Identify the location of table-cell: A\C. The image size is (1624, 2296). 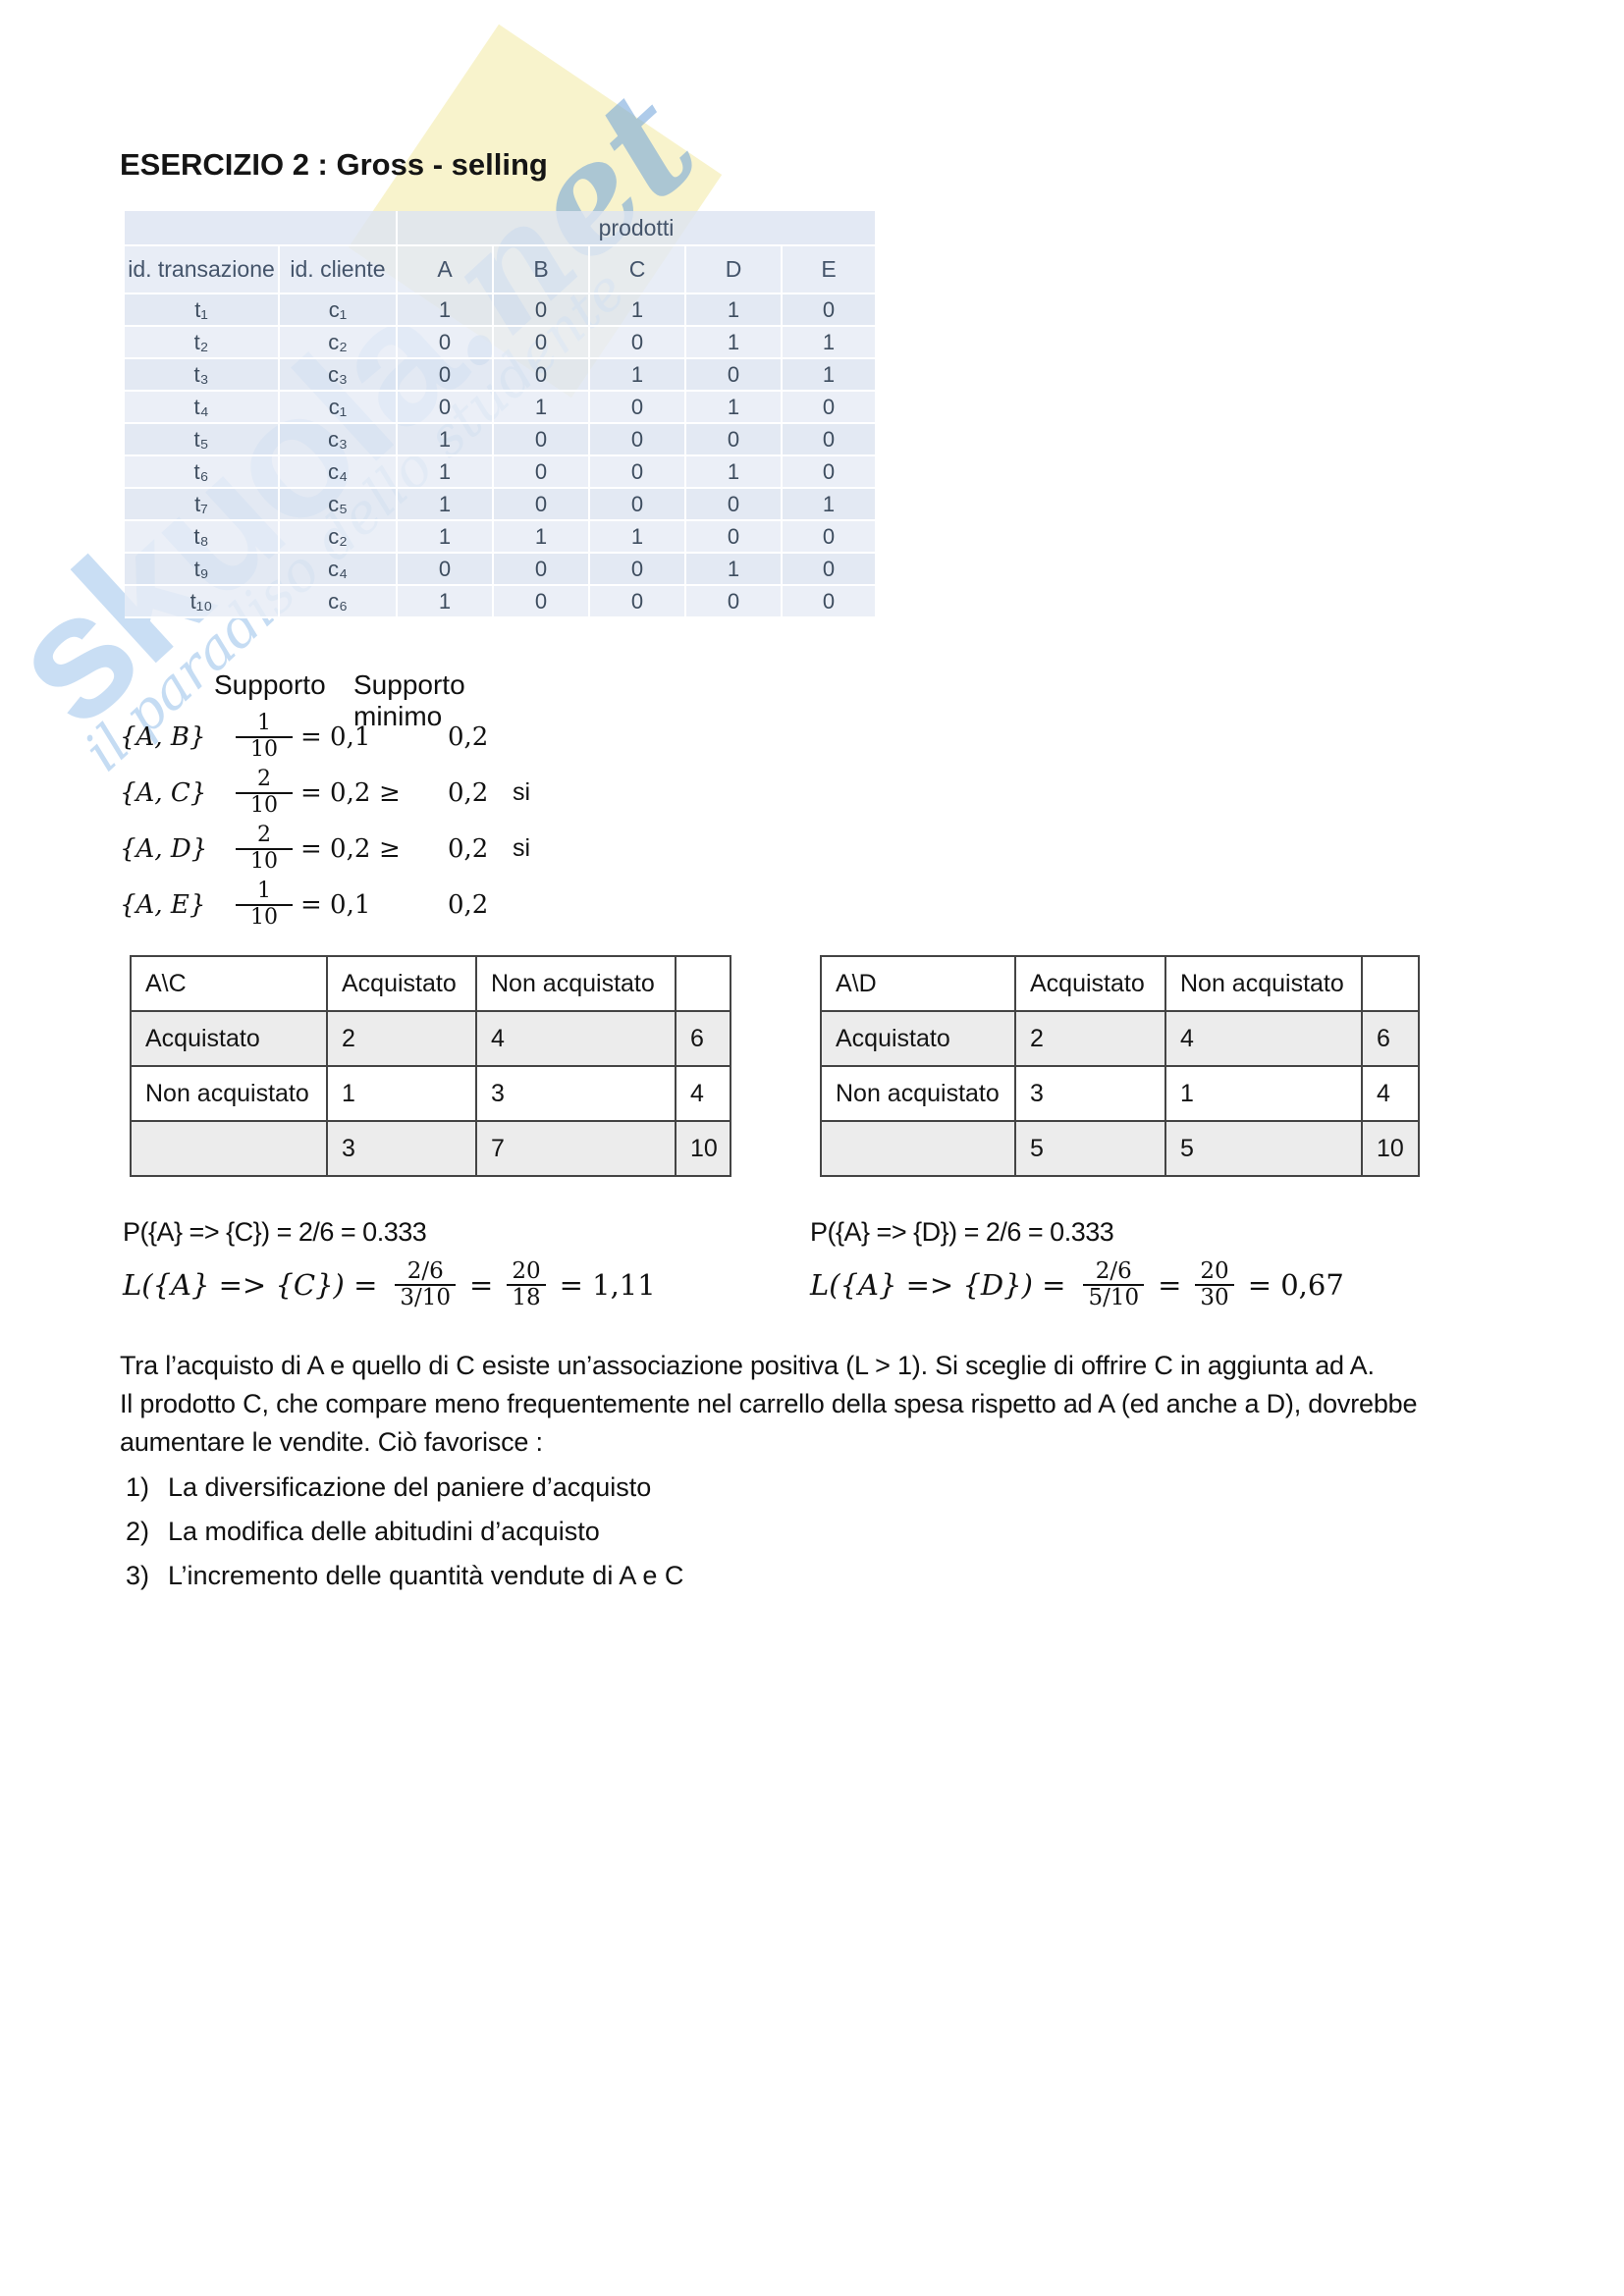
(229, 984).